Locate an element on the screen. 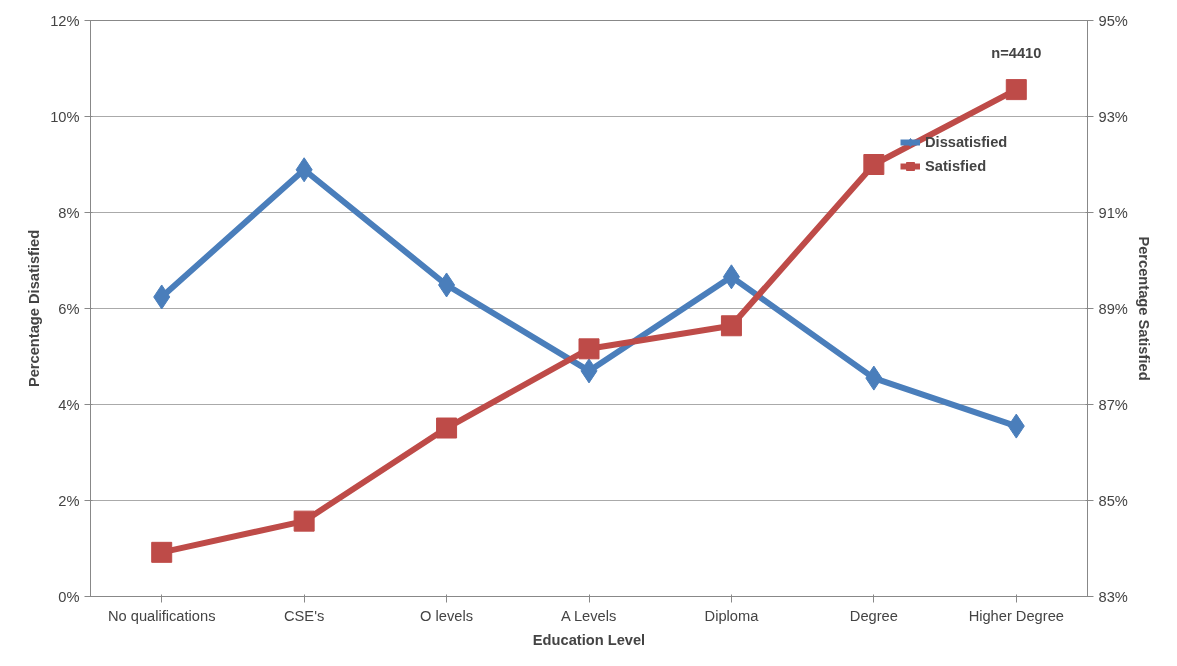 The image size is (1177, 666). x-tick-label: A Levels is located at coordinates (588, 615).